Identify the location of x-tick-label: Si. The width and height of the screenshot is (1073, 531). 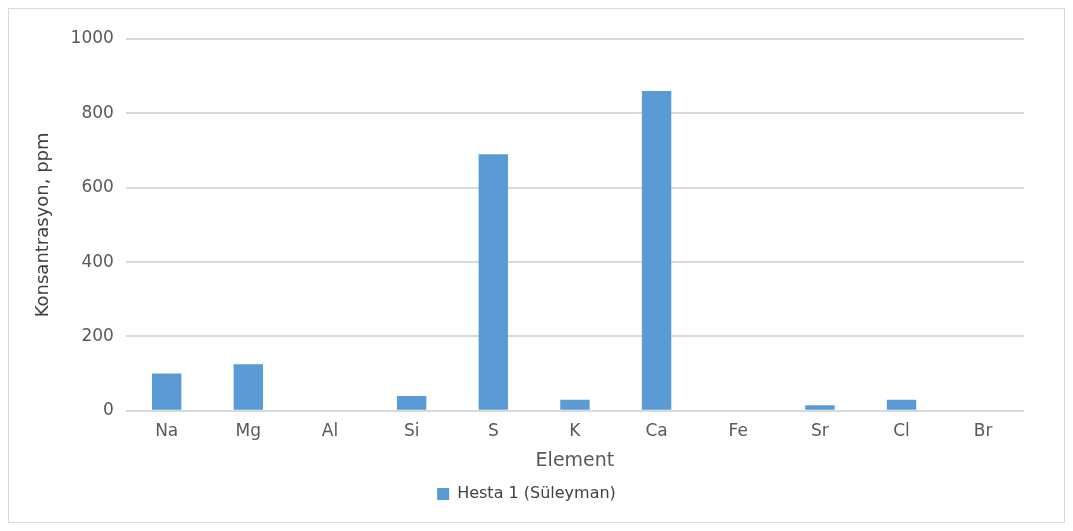
(411, 430).